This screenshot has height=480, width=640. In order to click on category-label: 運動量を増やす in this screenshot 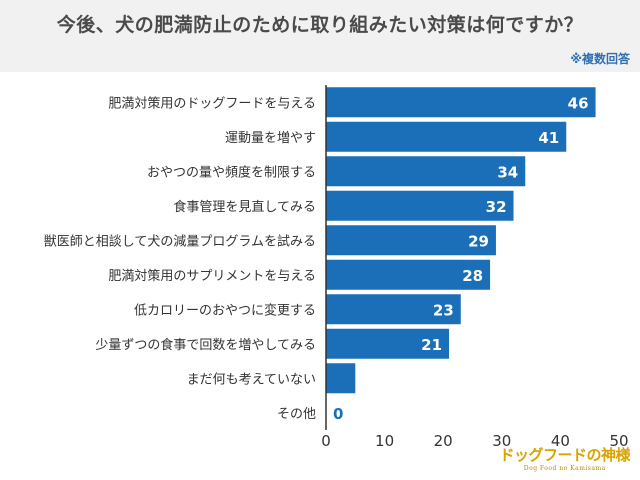, I will do `click(270, 138)`.